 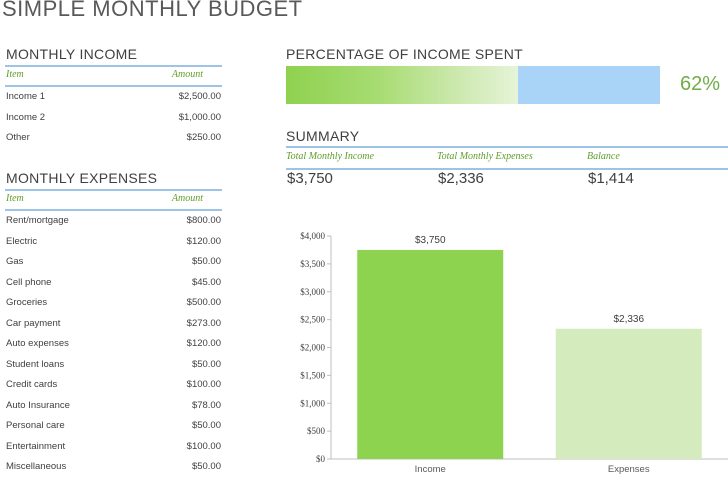 I want to click on income-item: Other, so click(x=18, y=137).